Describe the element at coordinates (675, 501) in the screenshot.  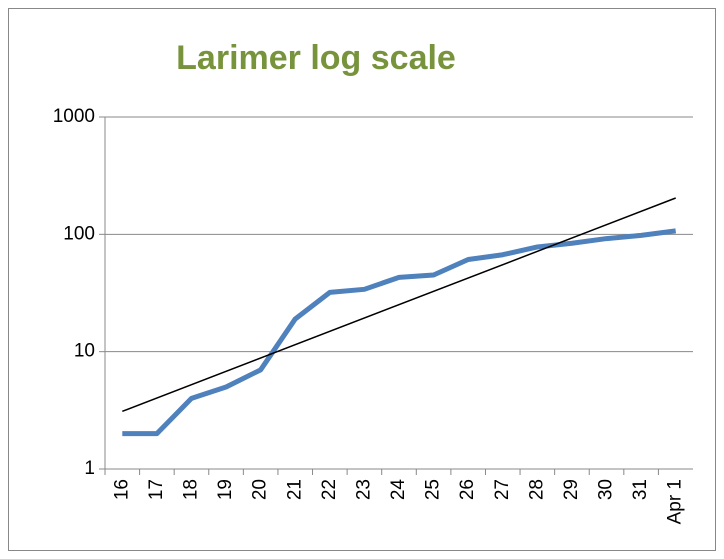
I see `x-tick-label: Apr 1` at that location.